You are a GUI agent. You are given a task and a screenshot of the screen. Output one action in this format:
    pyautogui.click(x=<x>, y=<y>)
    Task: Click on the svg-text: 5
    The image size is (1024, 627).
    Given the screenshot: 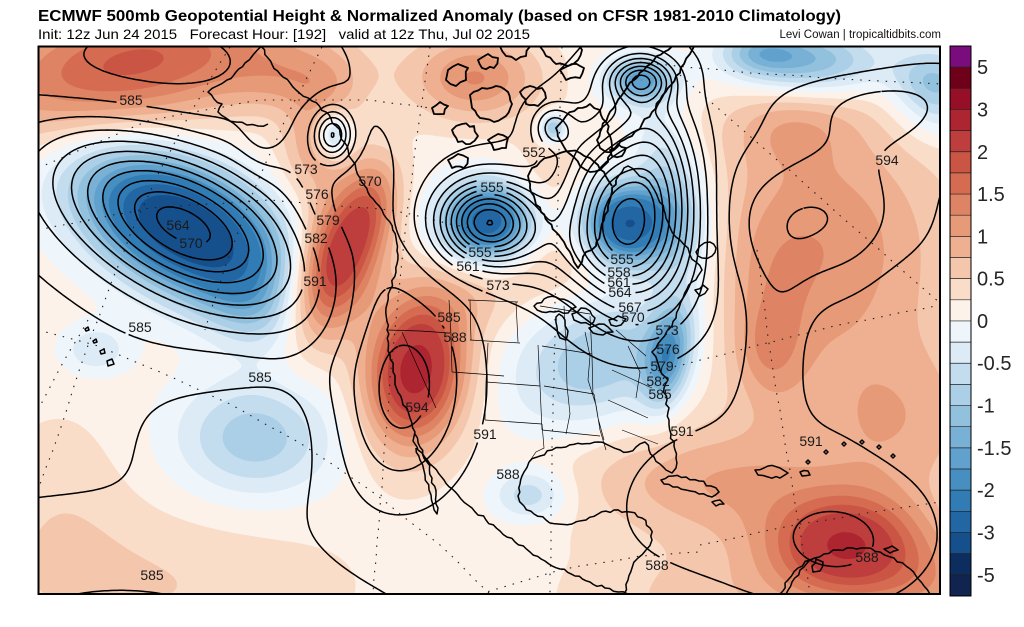 What is the action you would take?
    pyautogui.click(x=982, y=68)
    